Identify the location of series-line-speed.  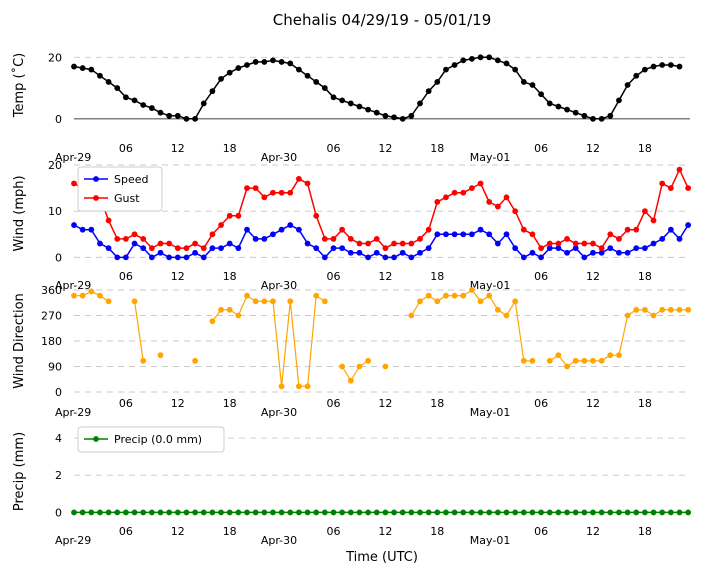
(381, 241).